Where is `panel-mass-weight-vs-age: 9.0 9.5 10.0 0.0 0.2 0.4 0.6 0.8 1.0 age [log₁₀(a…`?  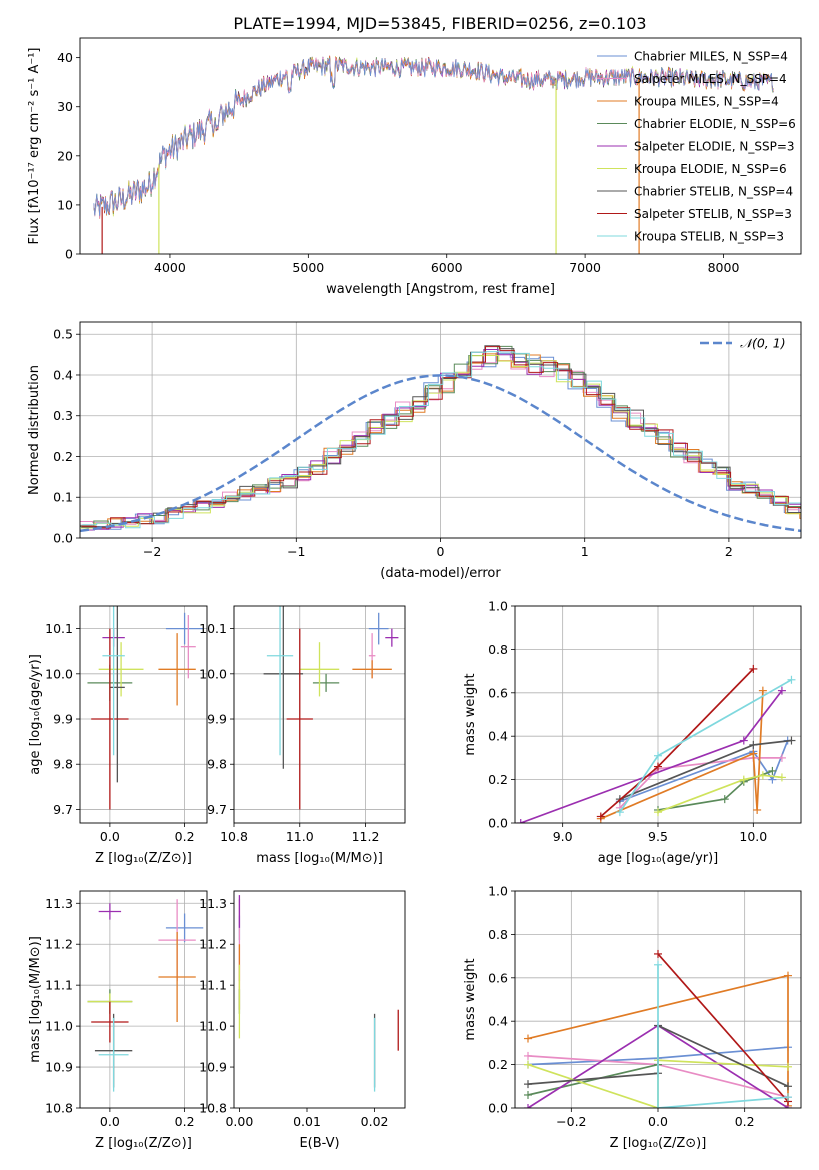
panel-mass-weight-vs-age: 9.0 9.5 10.0 0.0 0.2 0.4 0.6 0.8 1.0 age [log₁₀(a… is located at coordinates (632, 732).